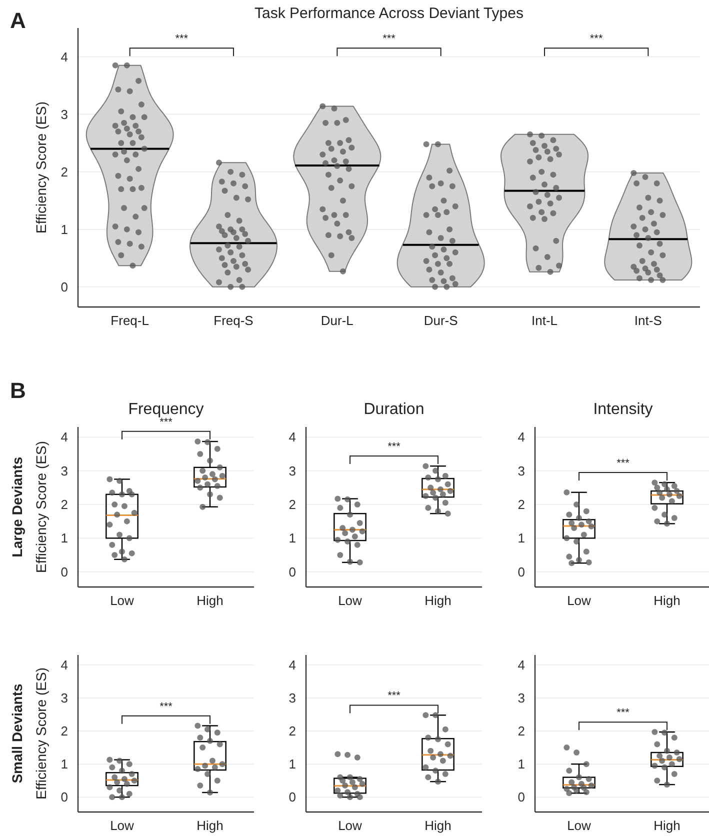 The width and height of the screenshot is (709, 838). I want to click on chart-title: Task Performance Across Deviant Types, so click(389, 13).